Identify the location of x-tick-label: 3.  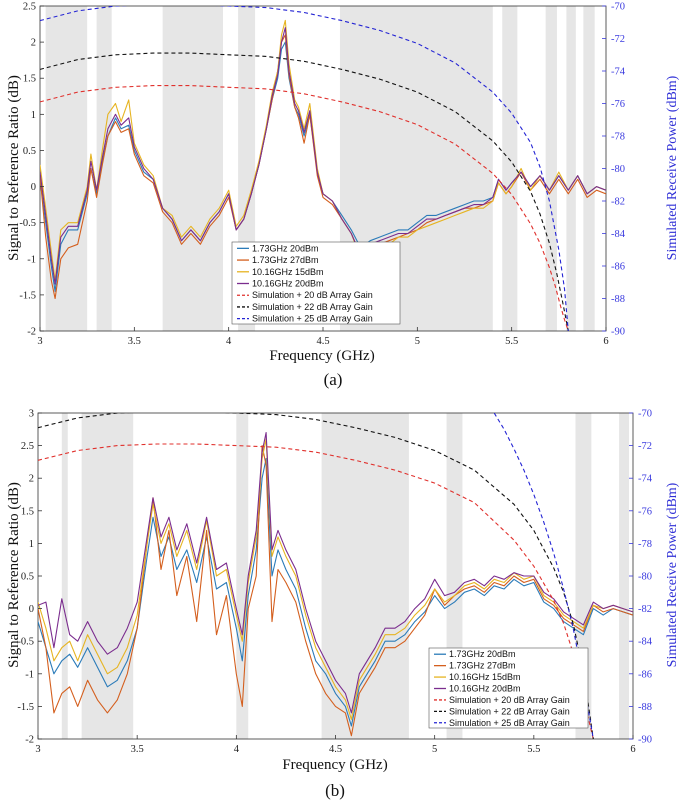
(37, 749).